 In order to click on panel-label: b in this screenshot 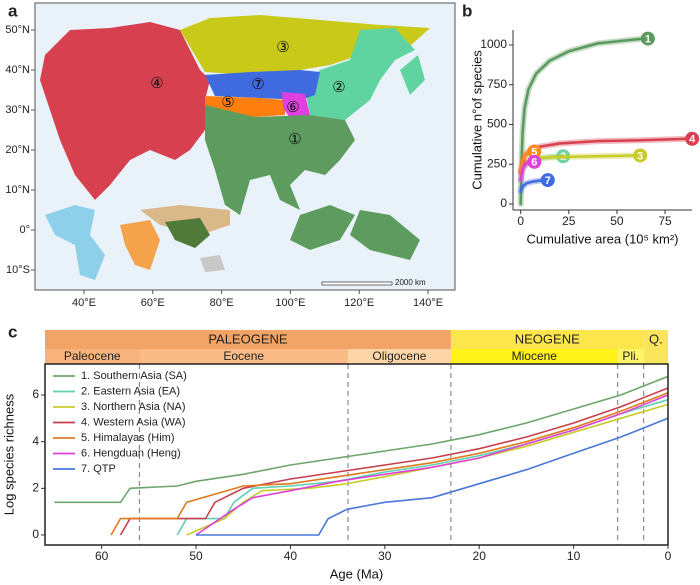, I will do `click(467, 10)`.